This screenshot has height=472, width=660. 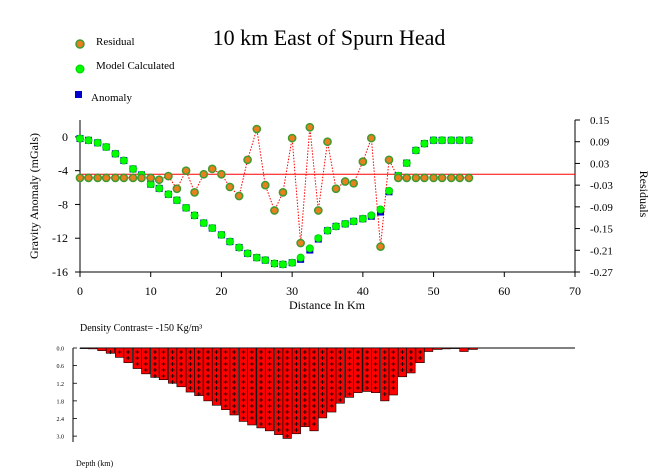 I want to click on y2-tick-label: -0.27, so click(x=601, y=273).